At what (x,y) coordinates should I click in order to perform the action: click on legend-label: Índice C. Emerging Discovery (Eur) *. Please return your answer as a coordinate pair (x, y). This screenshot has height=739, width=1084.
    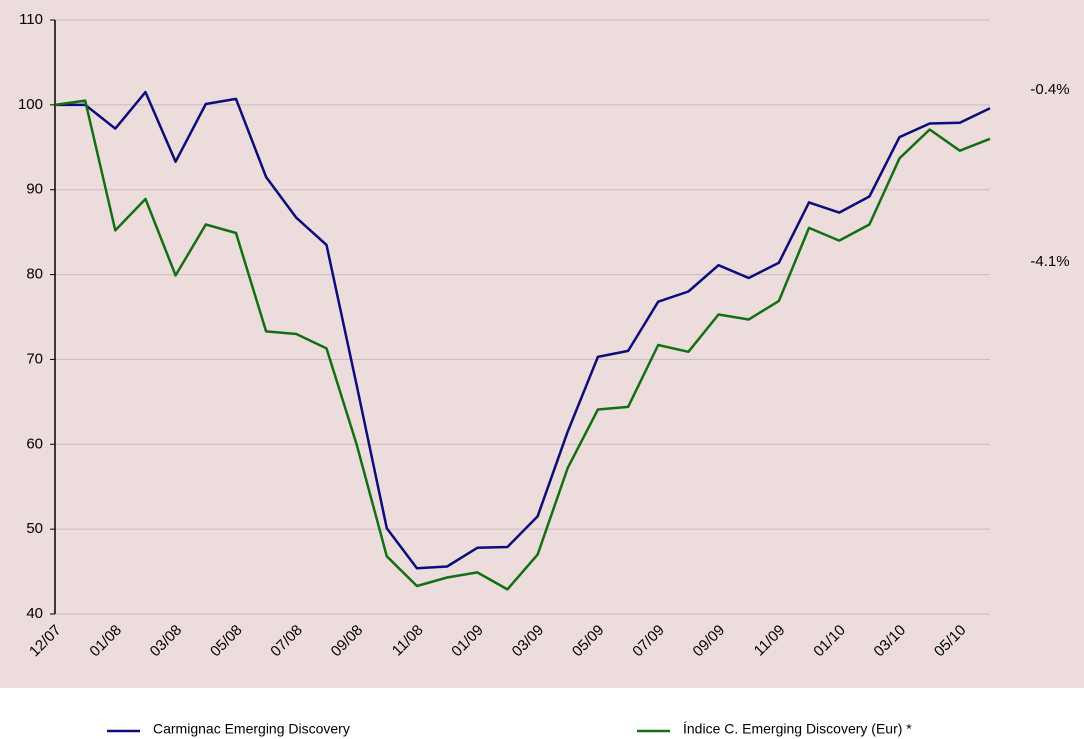
    Looking at the image, I should click on (797, 729).